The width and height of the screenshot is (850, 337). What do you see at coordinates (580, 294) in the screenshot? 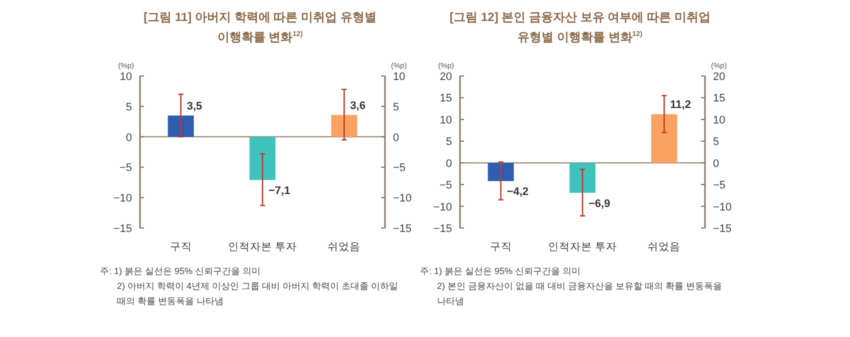
I see `text: 2) 본인 금융자산이 없을 때 대비 금융자산을 보유할 때의 확률 변동폭을 나타냄` at bounding box center [580, 294].